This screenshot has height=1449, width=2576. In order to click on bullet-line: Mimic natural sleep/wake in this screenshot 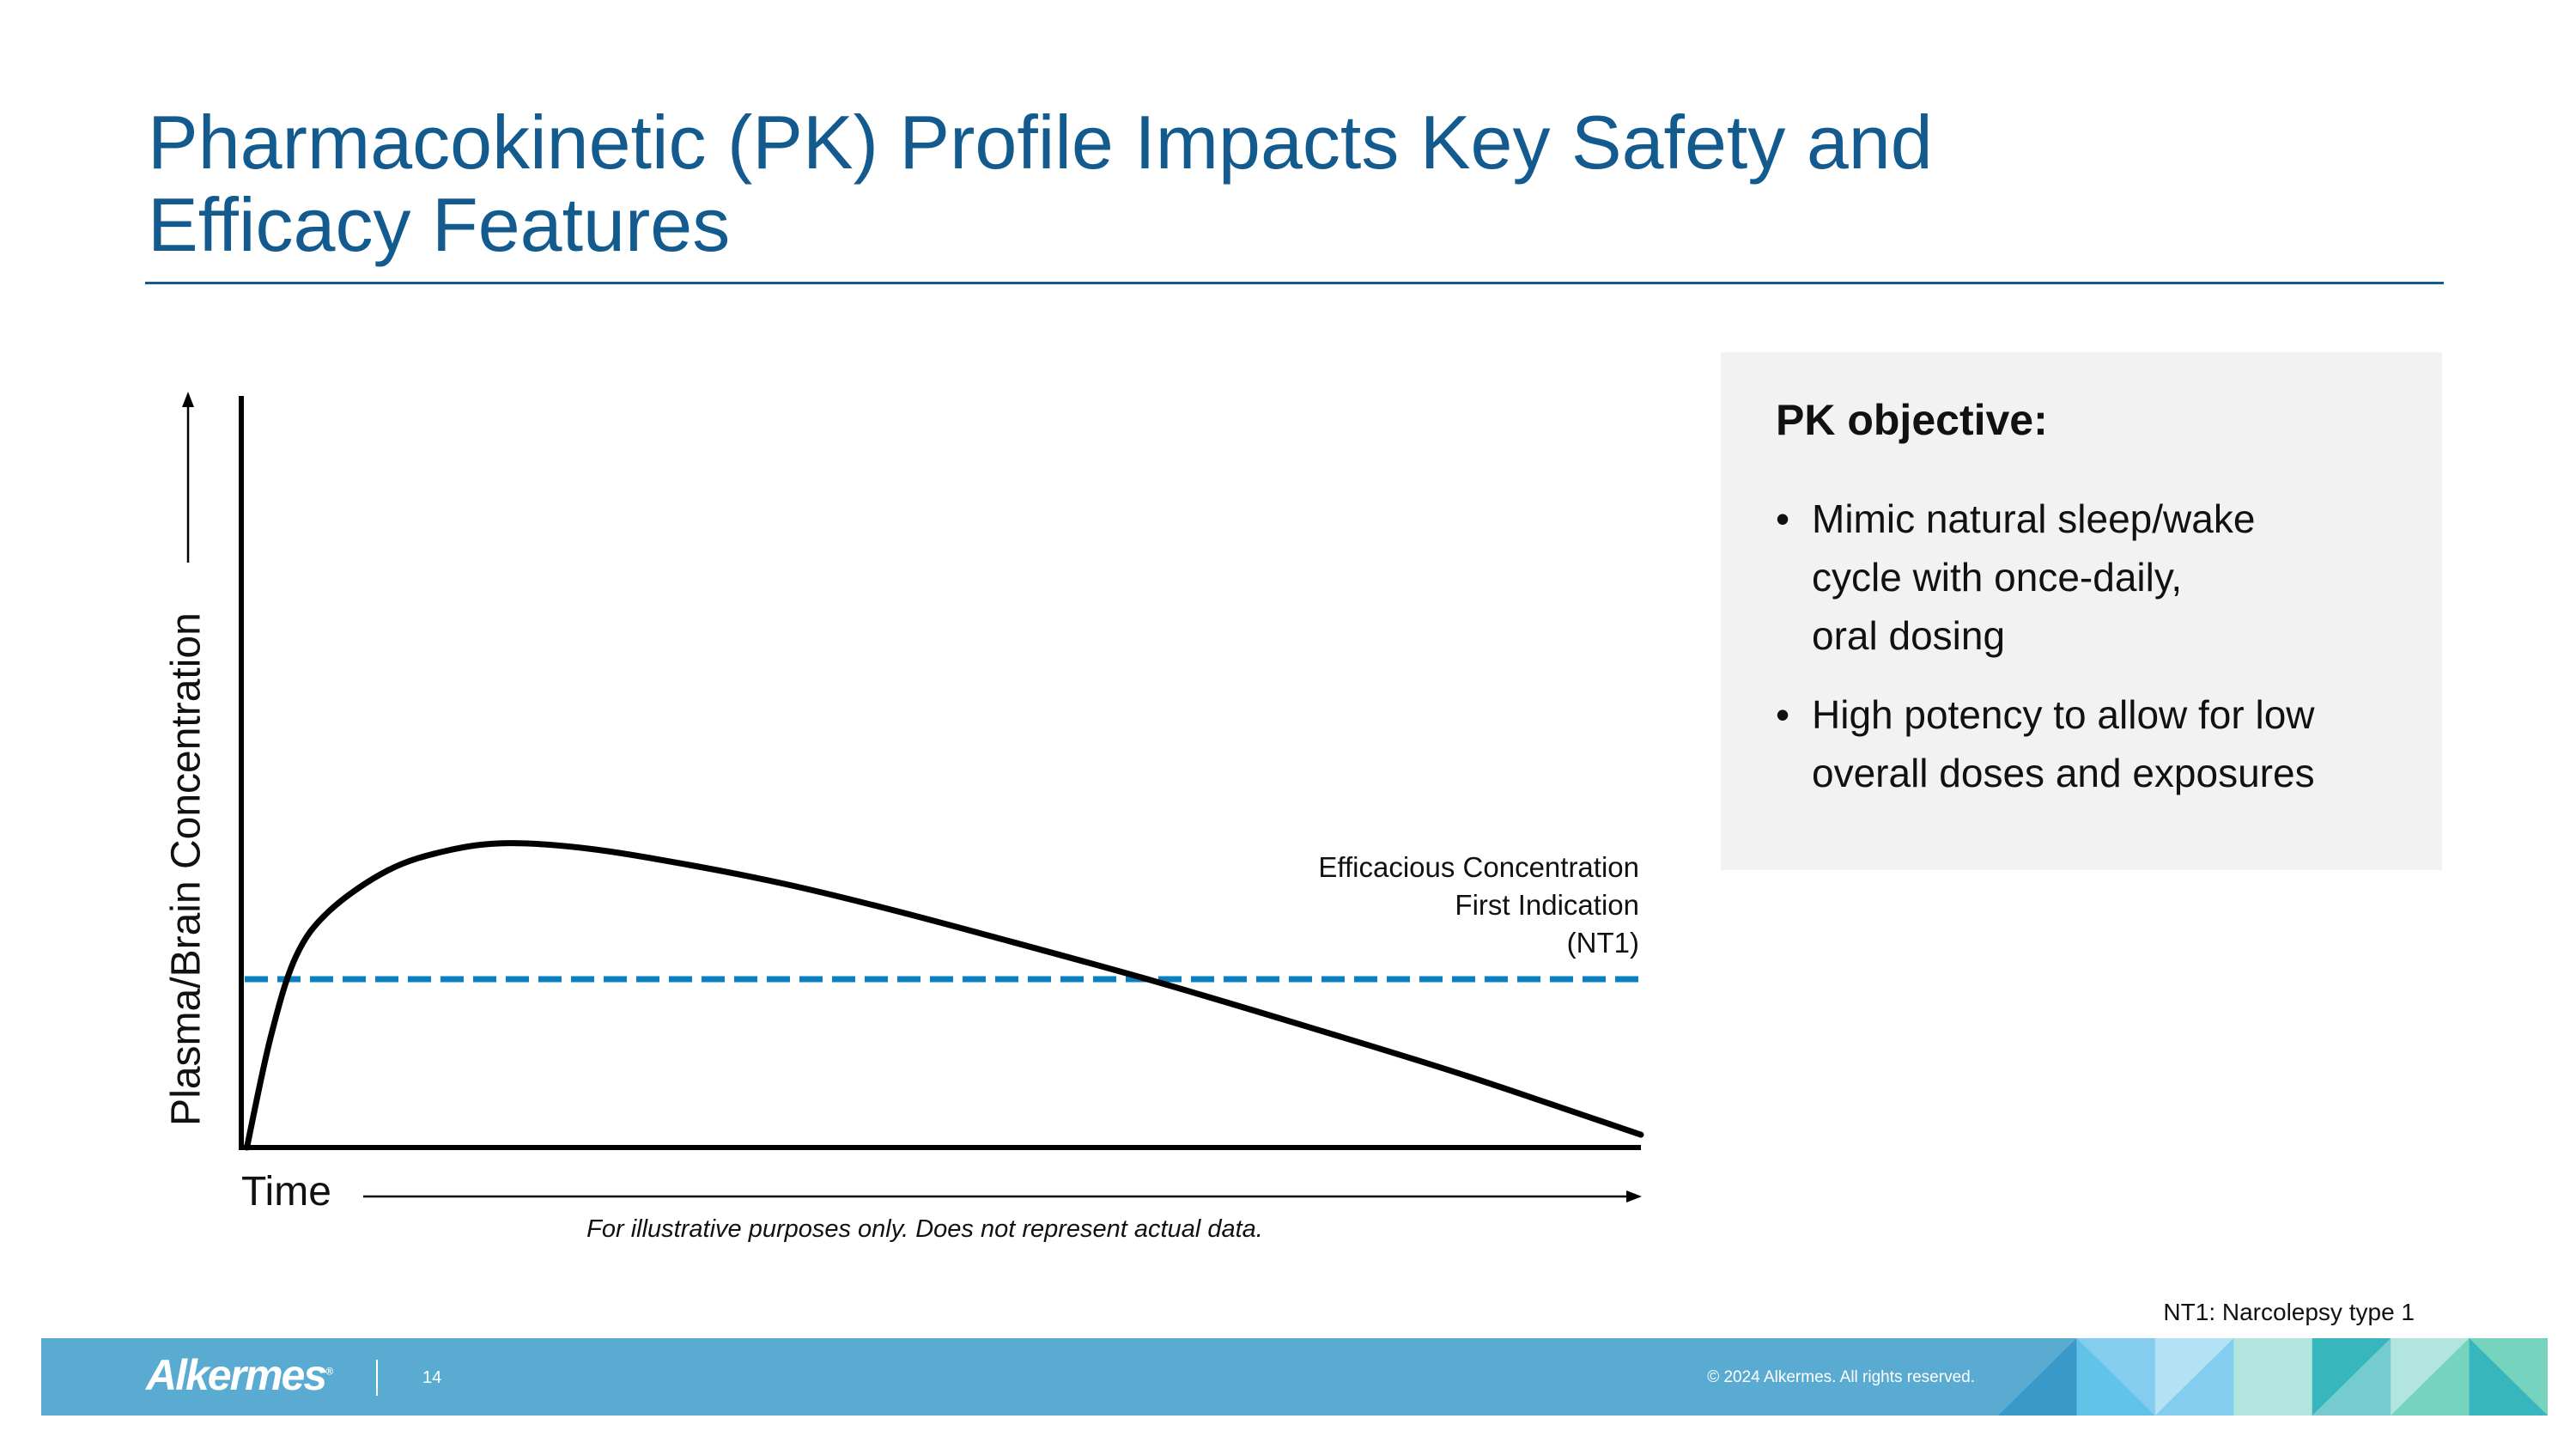, I will do `click(2034, 518)`.